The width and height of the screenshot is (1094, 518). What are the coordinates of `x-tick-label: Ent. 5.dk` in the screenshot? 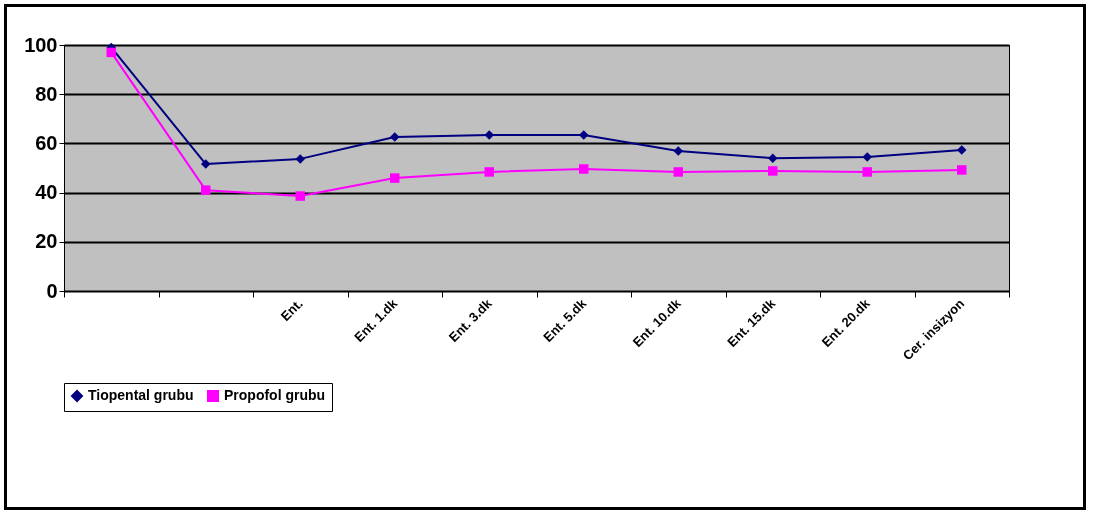 It's located at (565, 320).